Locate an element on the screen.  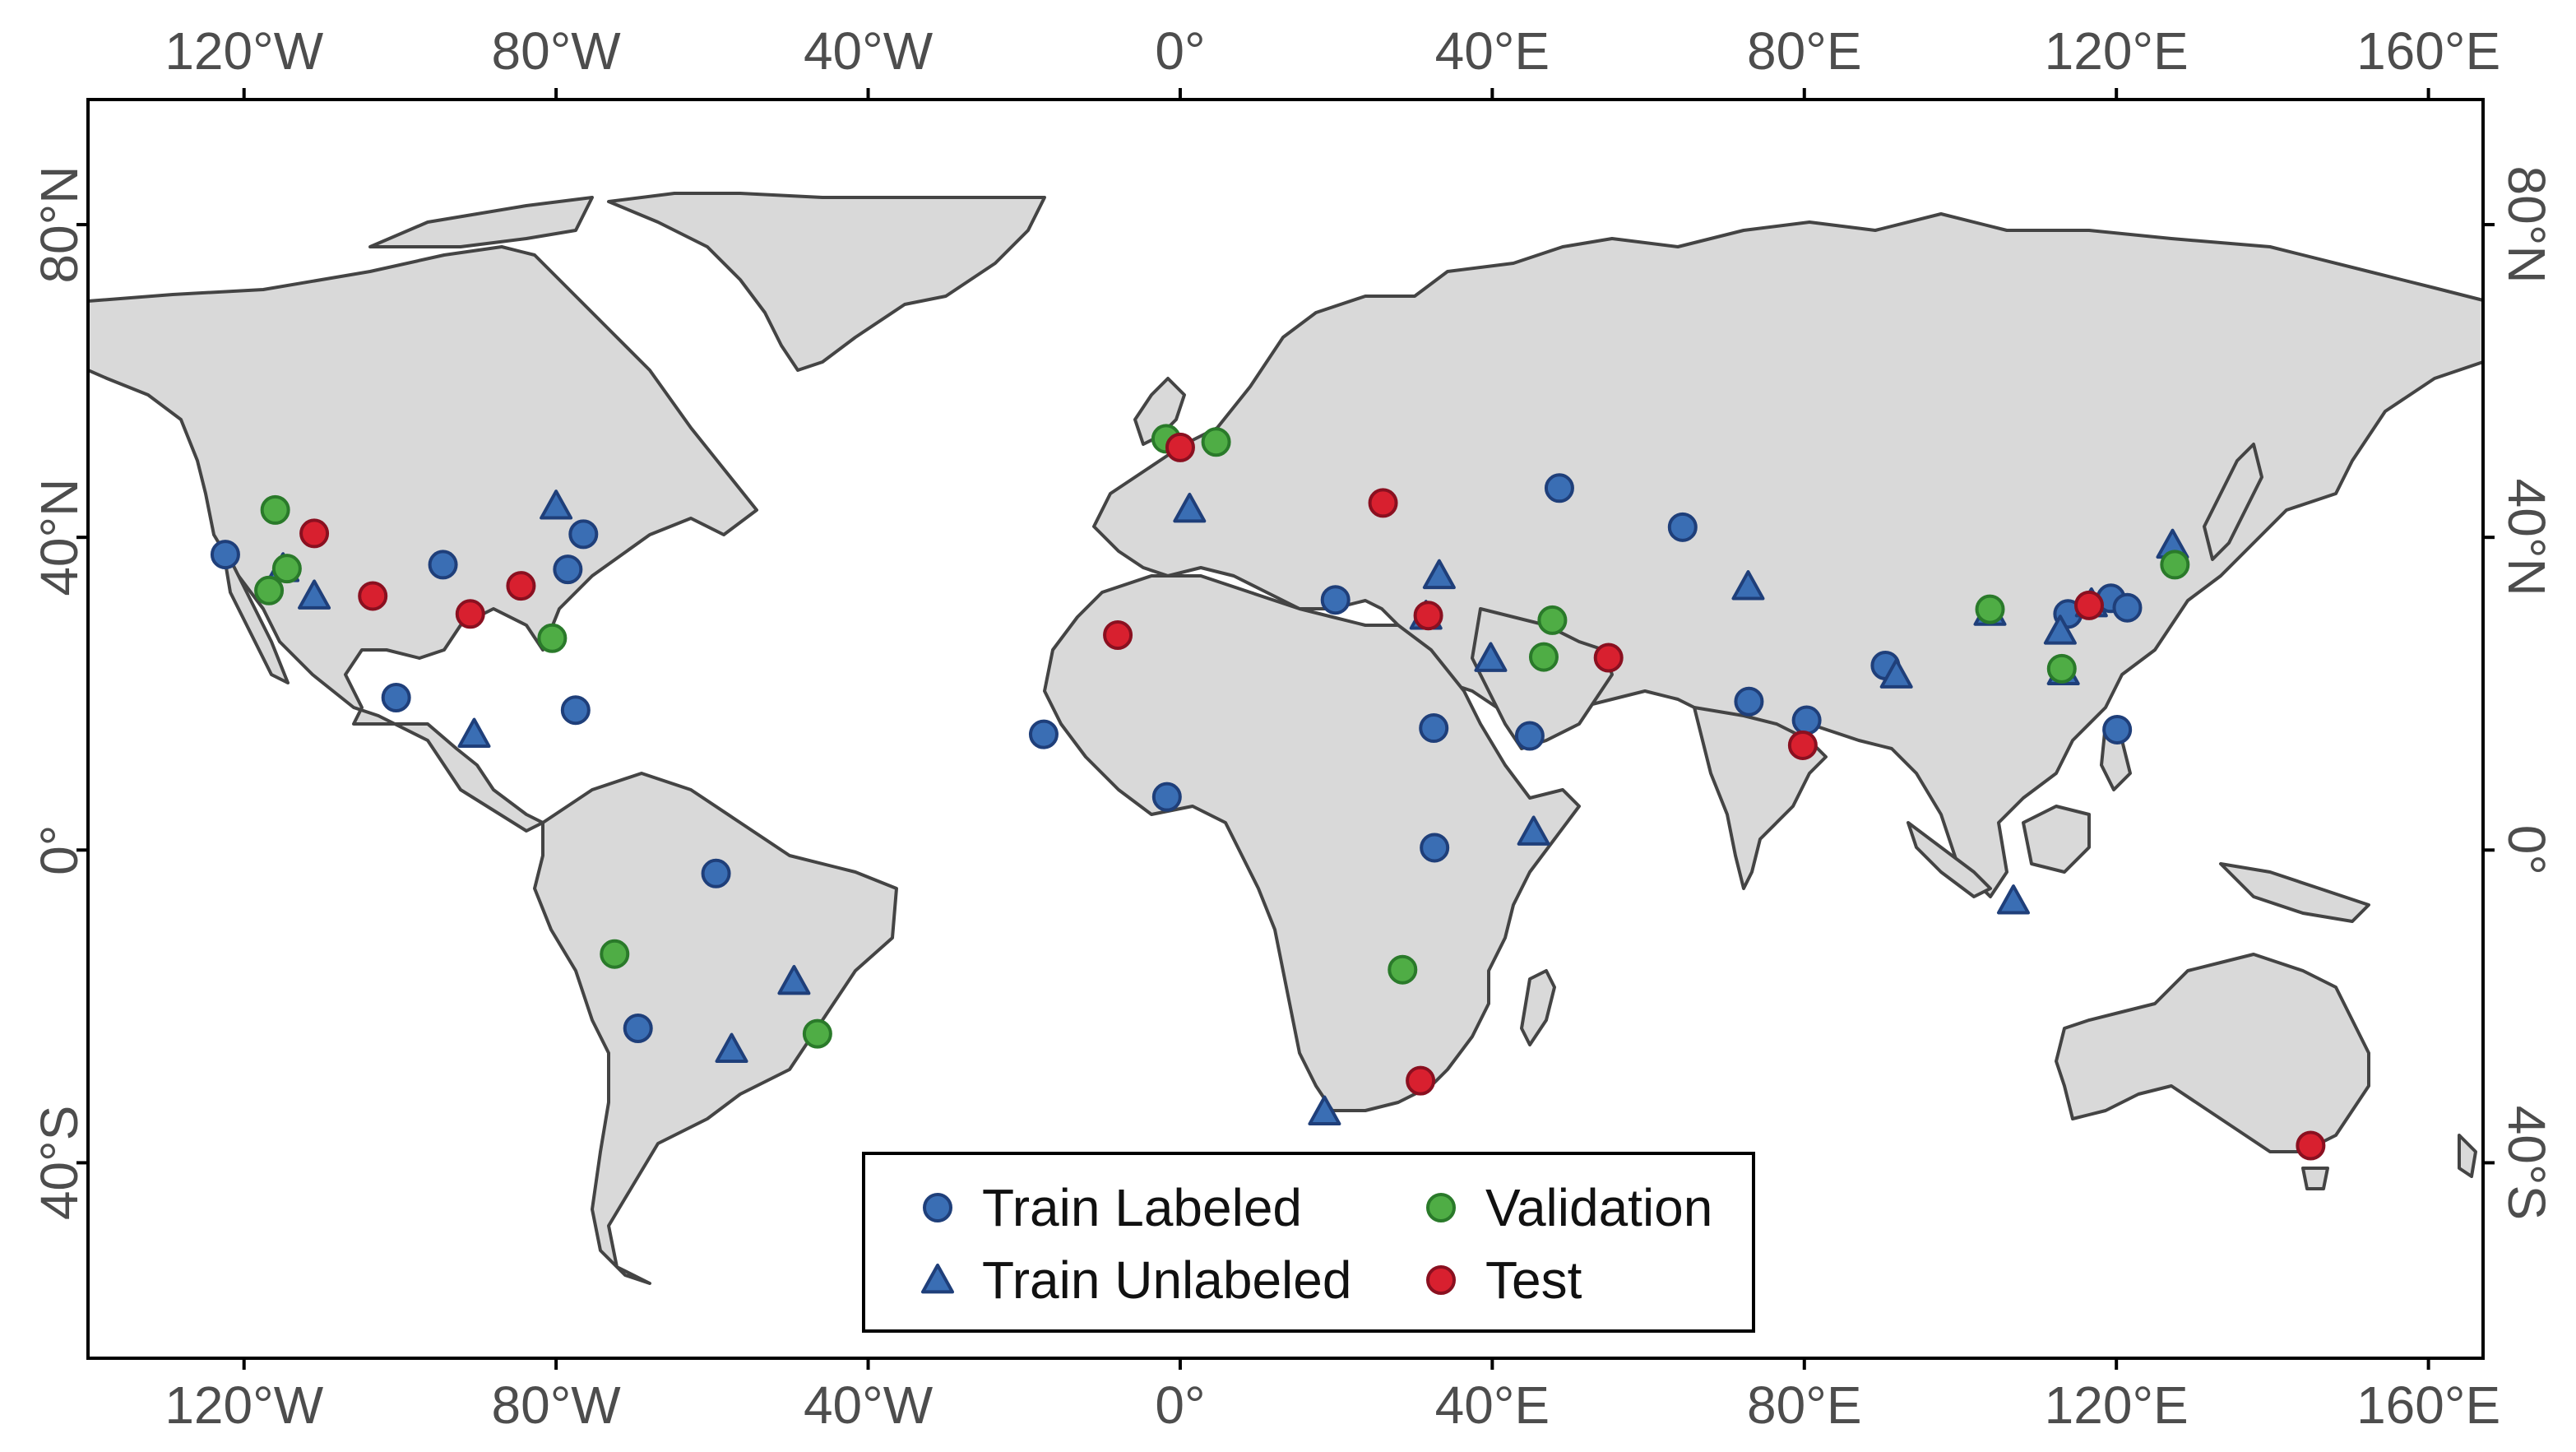
x-tick-label-bottom: 40°E is located at coordinates (1493, 1405).